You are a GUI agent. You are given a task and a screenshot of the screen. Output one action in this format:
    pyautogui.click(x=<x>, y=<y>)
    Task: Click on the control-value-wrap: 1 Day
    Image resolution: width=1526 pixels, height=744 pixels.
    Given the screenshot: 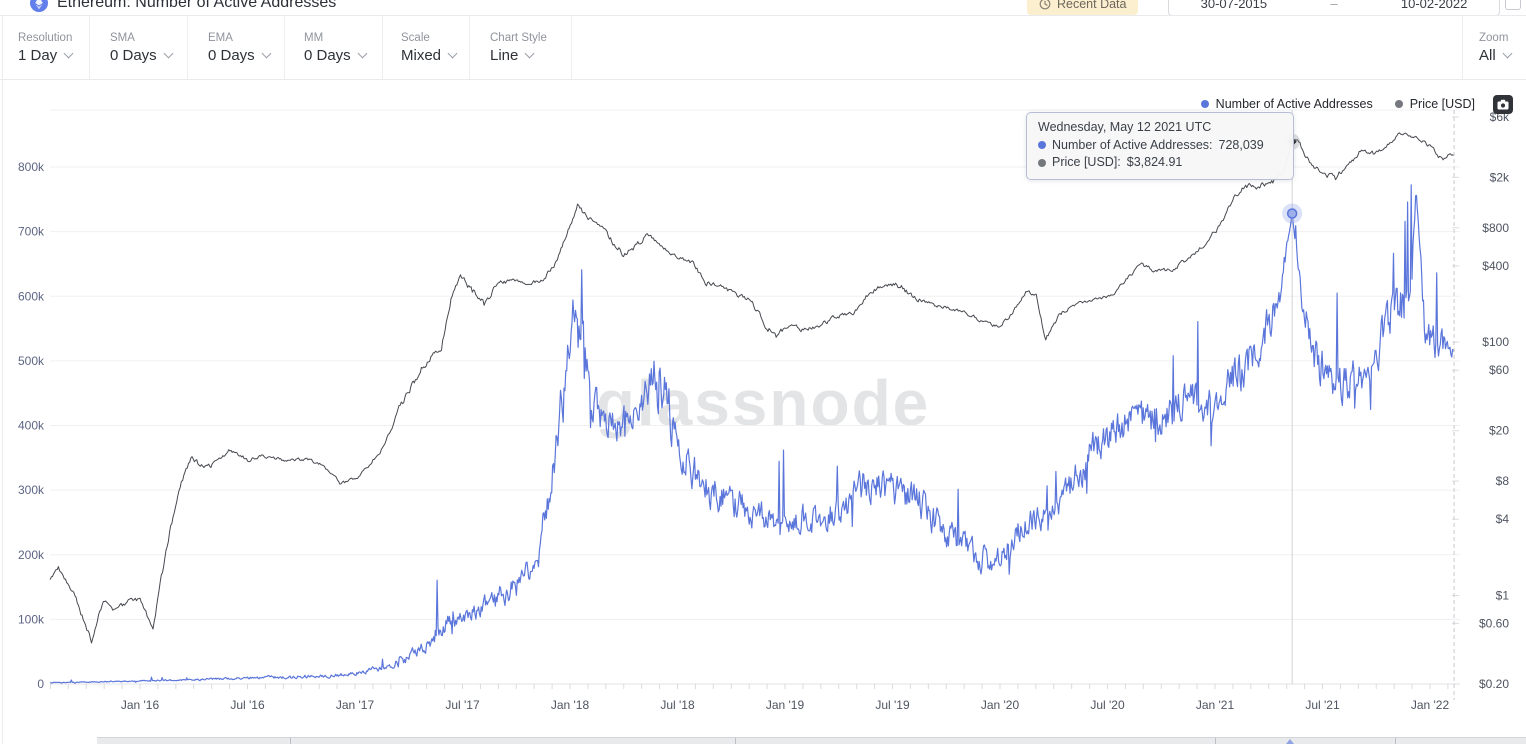 What is the action you would take?
    pyautogui.click(x=53, y=55)
    